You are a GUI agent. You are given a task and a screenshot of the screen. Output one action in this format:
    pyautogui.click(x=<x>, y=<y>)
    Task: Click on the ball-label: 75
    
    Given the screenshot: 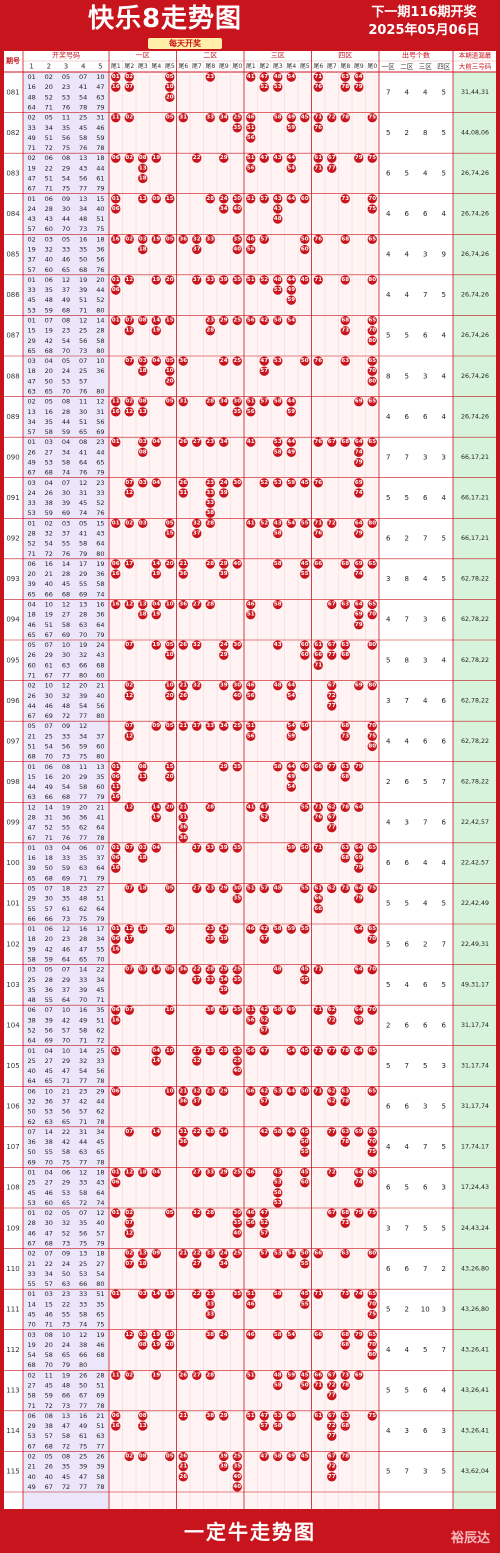 What is the action you would take?
    pyautogui.click(x=372, y=1416)
    